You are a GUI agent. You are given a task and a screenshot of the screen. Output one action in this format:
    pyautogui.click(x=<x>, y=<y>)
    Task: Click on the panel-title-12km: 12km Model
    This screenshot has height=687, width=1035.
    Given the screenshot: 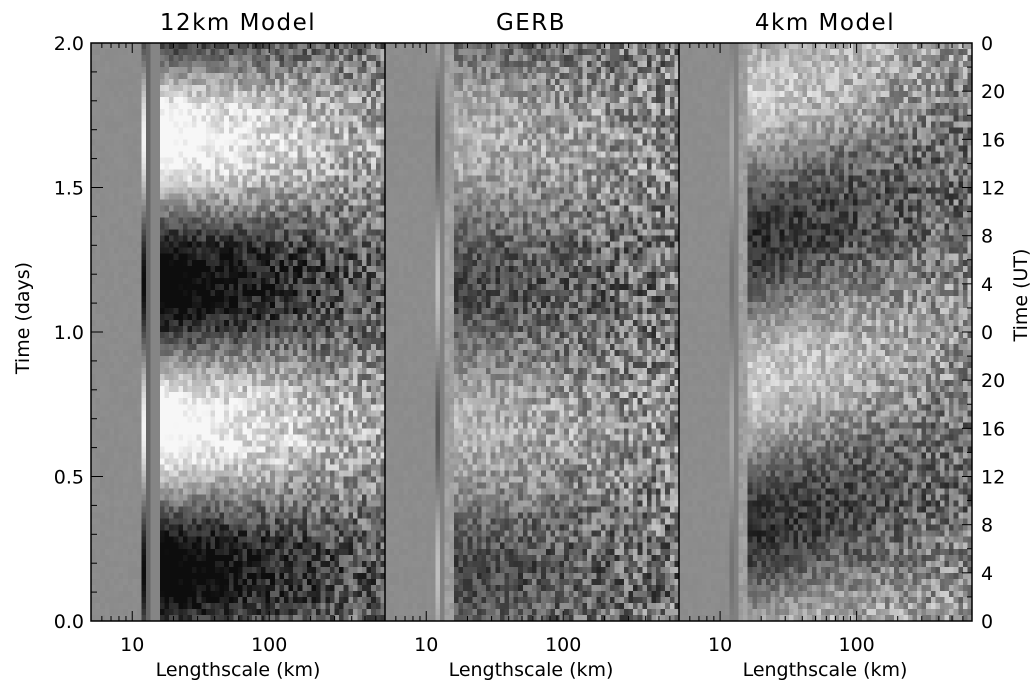 What is the action you would take?
    pyautogui.click(x=238, y=23)
    